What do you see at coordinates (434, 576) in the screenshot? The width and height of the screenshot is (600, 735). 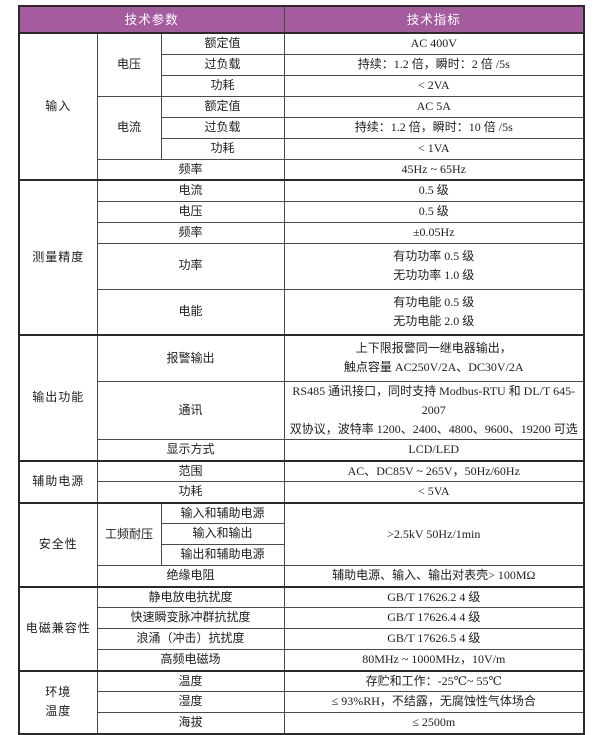 I see `value-cell: 辅助电源、输入、输出对表壳> 100MΩ` at bounding box center [434, 576].